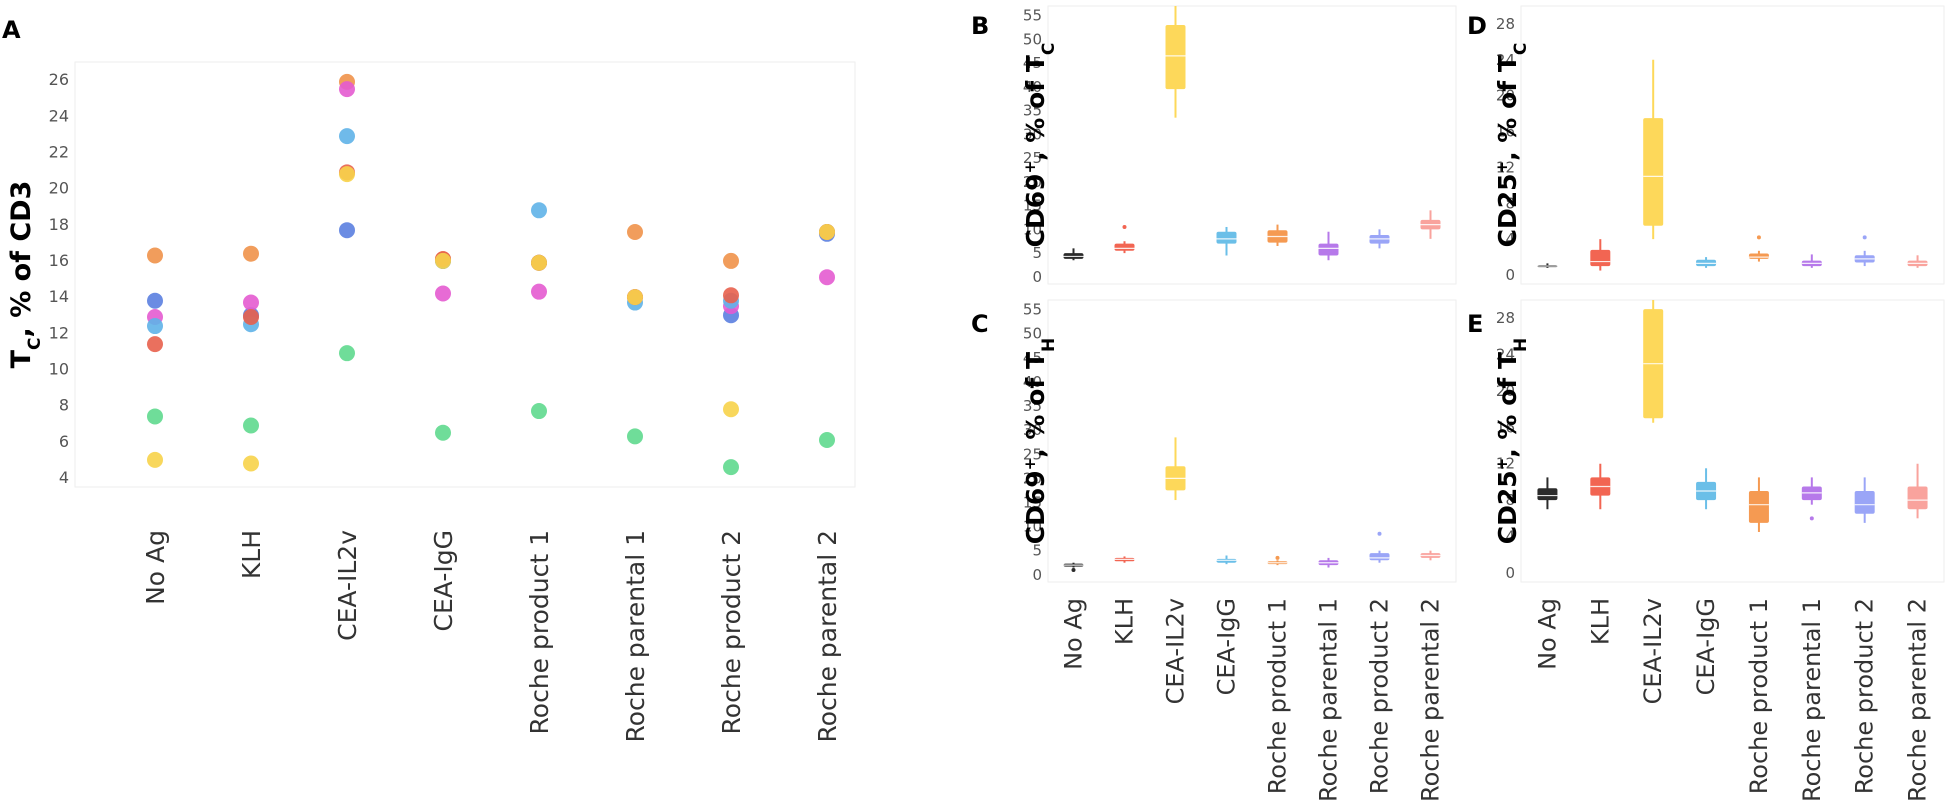  What do you see at coordinates (1477, 26) in the screenshot?
I see `panel-letter: D` at bounding box center [1477, 26].